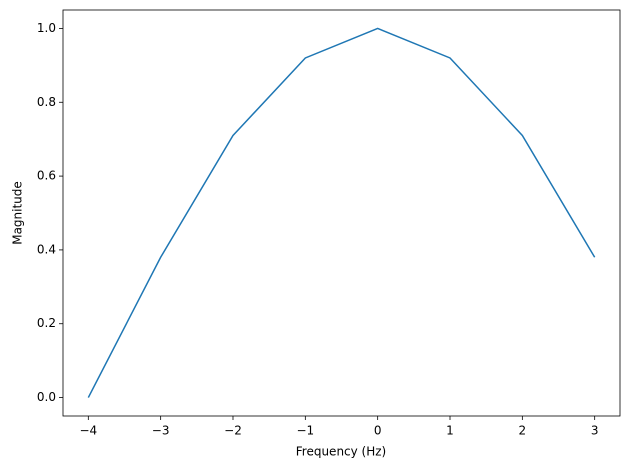 The image size is (630, 470). I want to click on x-tick-label: −1, so click(305, 431).